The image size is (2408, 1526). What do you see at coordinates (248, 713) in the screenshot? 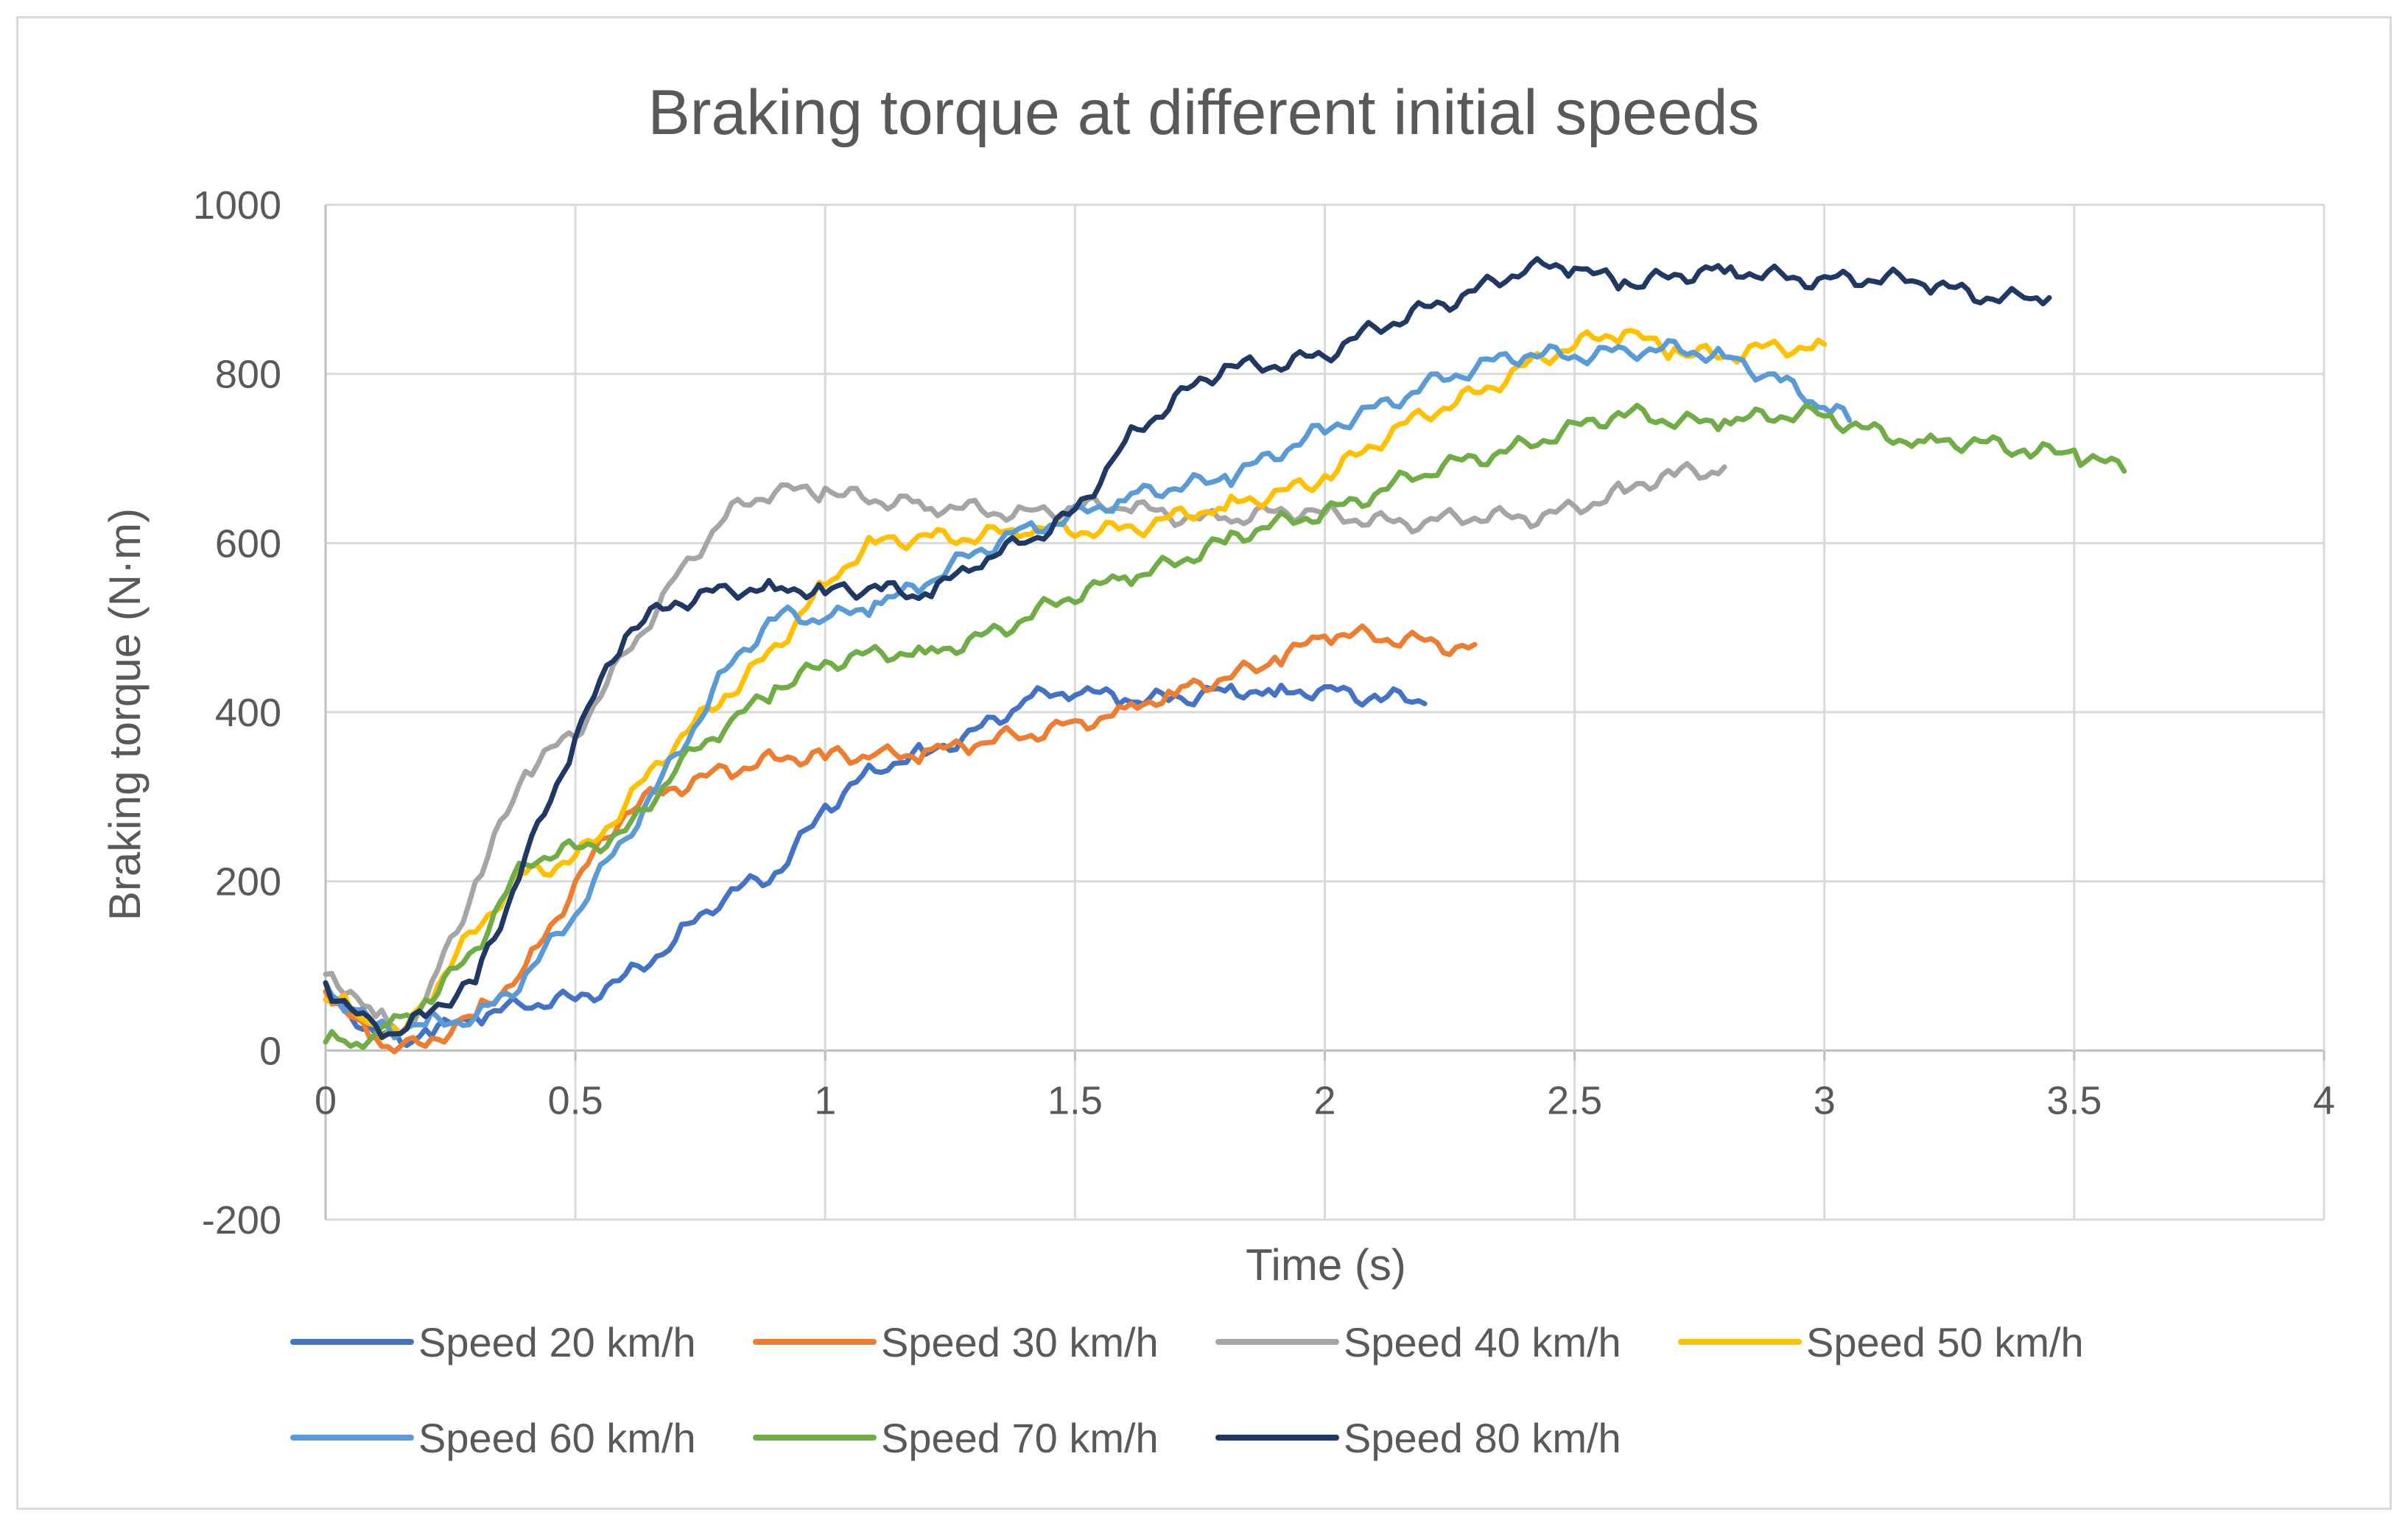
I see `y-tick-label: 400` at bounding box center [248, 713].